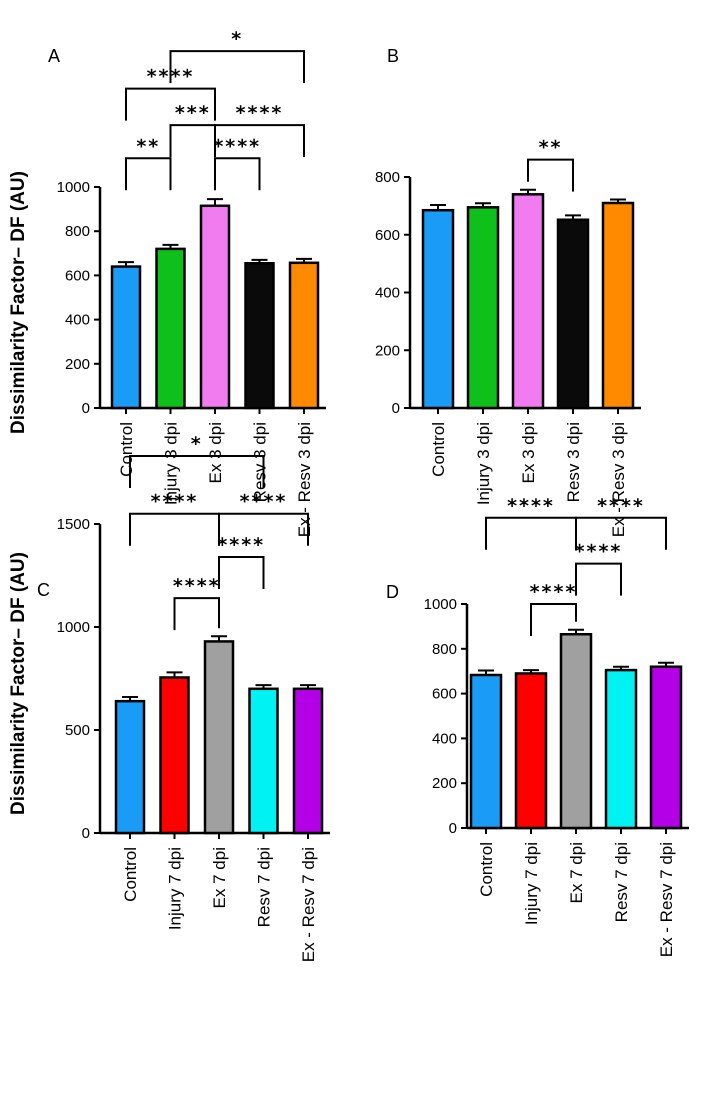 Image resolution: width=707 pixels, height=1106 pixels. I want to click on panel-letter: C, so click(43, 590).